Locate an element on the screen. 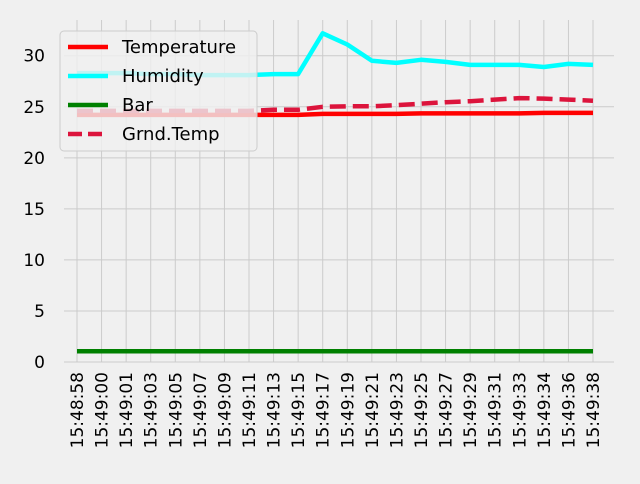  x-tick-label: 15:49:05 is located at coordinates (176, 410).